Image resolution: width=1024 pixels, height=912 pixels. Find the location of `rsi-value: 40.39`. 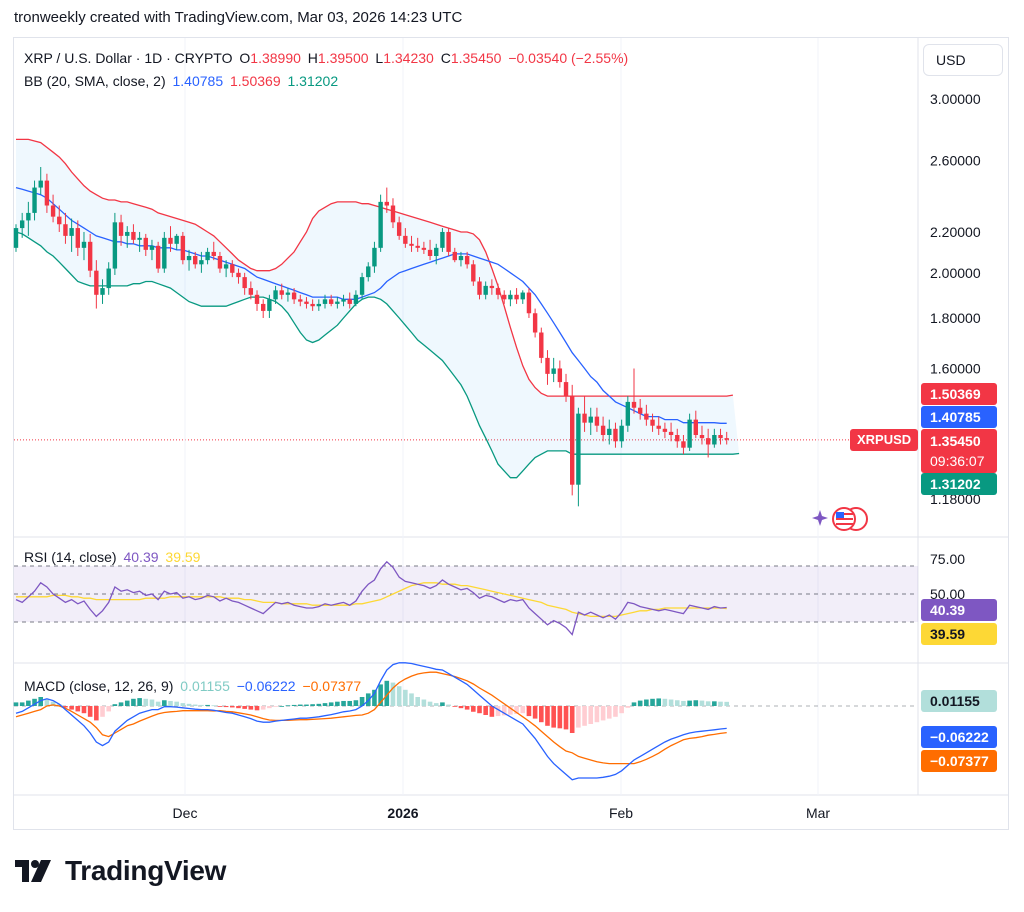

rsi-value: 40.39 is located at coordinates (141, 557).